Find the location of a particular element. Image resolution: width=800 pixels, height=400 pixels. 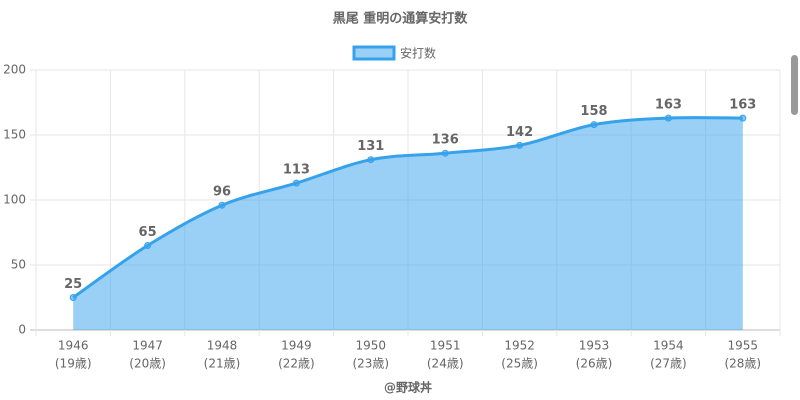

chart-title: 黒尾 重明の通算安打数 is located at coordinates (401, 19).